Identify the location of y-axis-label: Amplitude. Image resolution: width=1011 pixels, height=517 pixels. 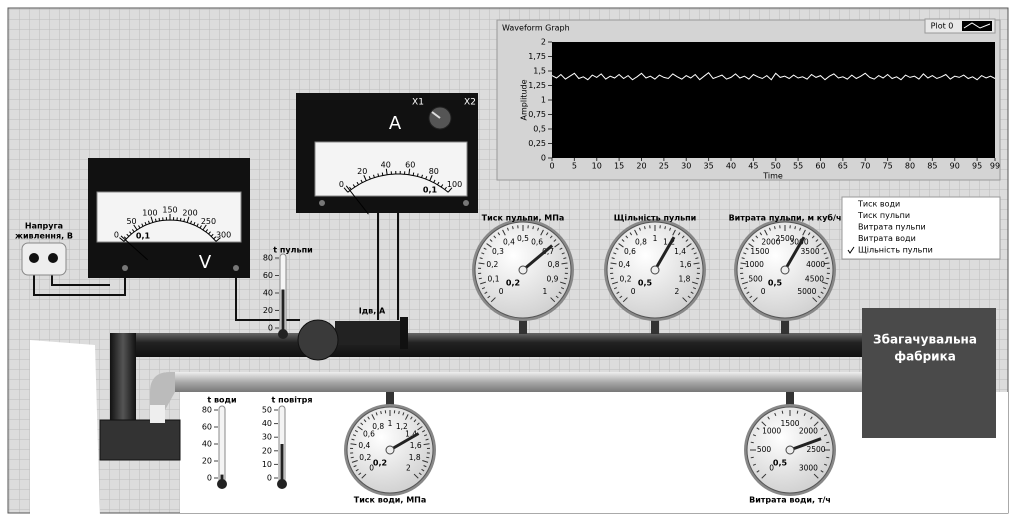
(524, 99).